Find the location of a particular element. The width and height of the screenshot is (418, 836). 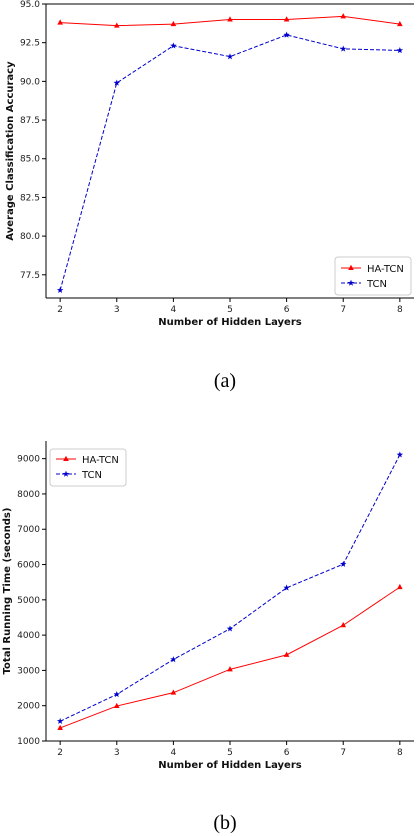

chart-a-legend-ha-tcn-marker is located at coordinates (351, 267).